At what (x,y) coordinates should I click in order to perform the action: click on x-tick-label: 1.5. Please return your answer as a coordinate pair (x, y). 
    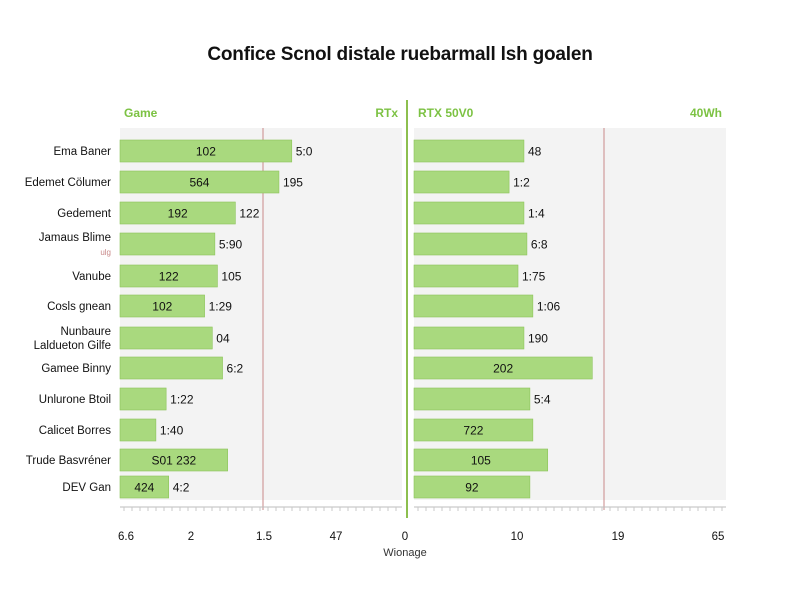
    Looking at the image, I should click on (264, 537).